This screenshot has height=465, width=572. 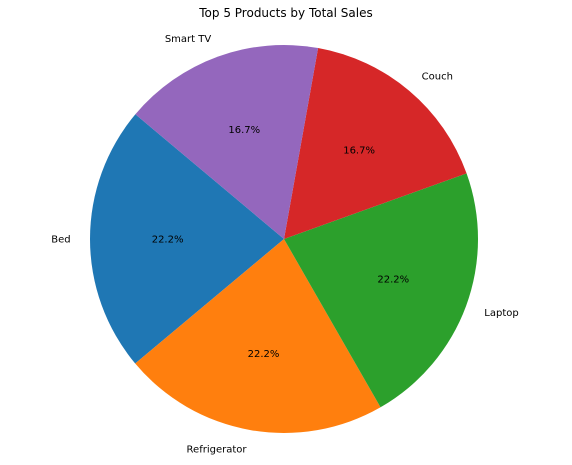 What do you see at coordinates (501, 313) in the screenshot?
I see `pie-category-label: Laptop` at bounding box center [501, 313].